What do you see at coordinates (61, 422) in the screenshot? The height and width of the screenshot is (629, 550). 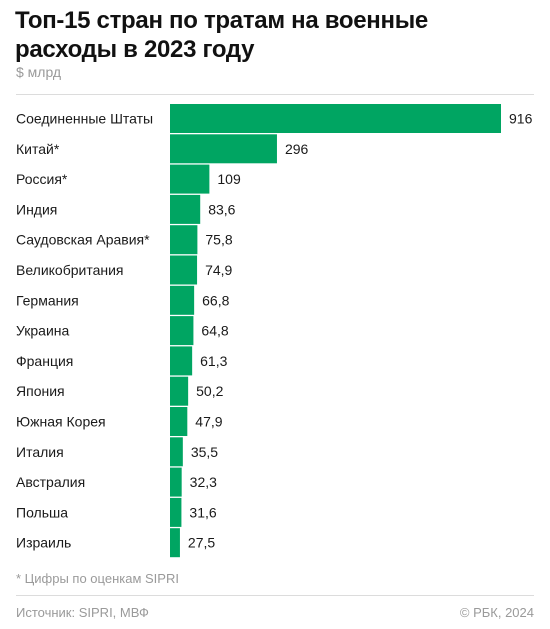 I see `category-label: Южная Корея` at bounding box center [61, 422].